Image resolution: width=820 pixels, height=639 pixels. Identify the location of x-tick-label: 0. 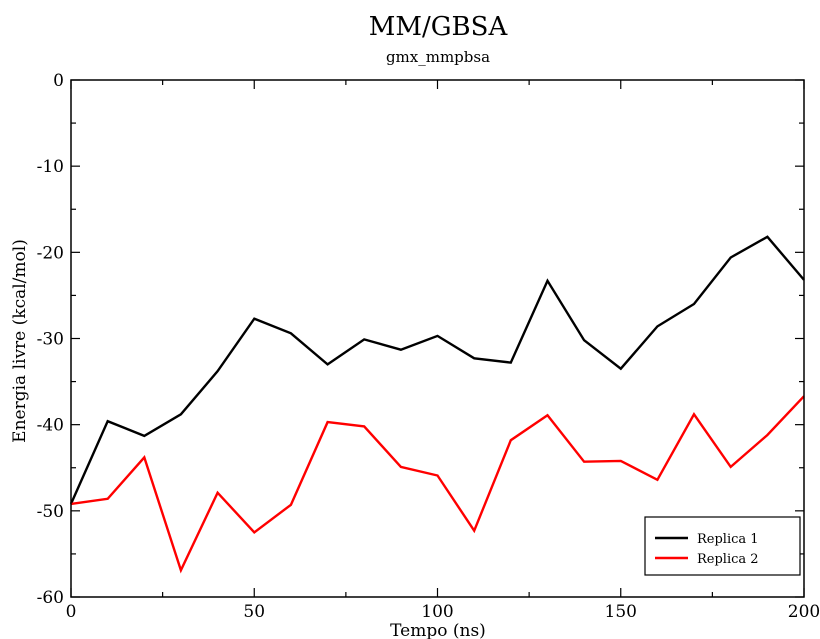
(71, 612).